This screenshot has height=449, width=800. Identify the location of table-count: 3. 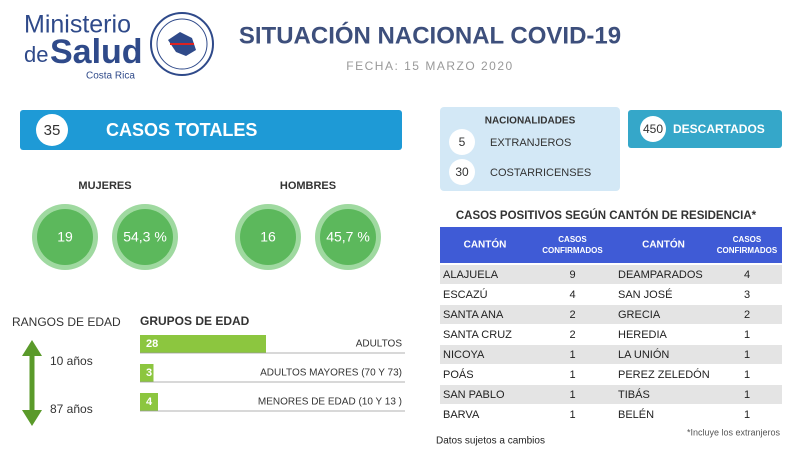
(747, 295).